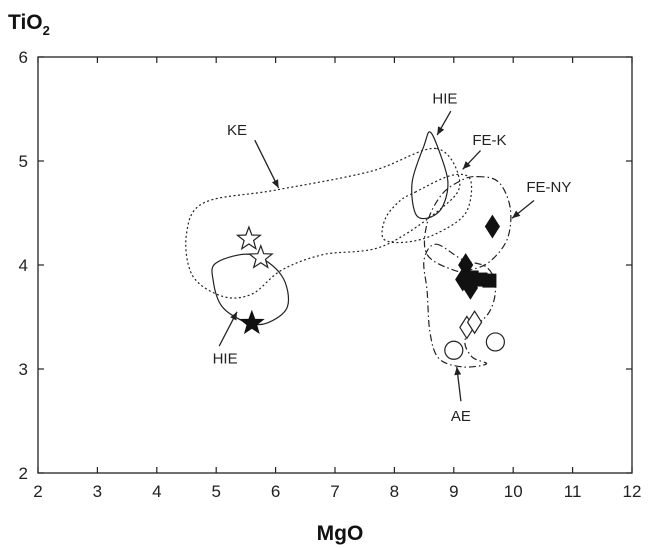  I want to click on x-axis-title: MgO, so click(340, 533).